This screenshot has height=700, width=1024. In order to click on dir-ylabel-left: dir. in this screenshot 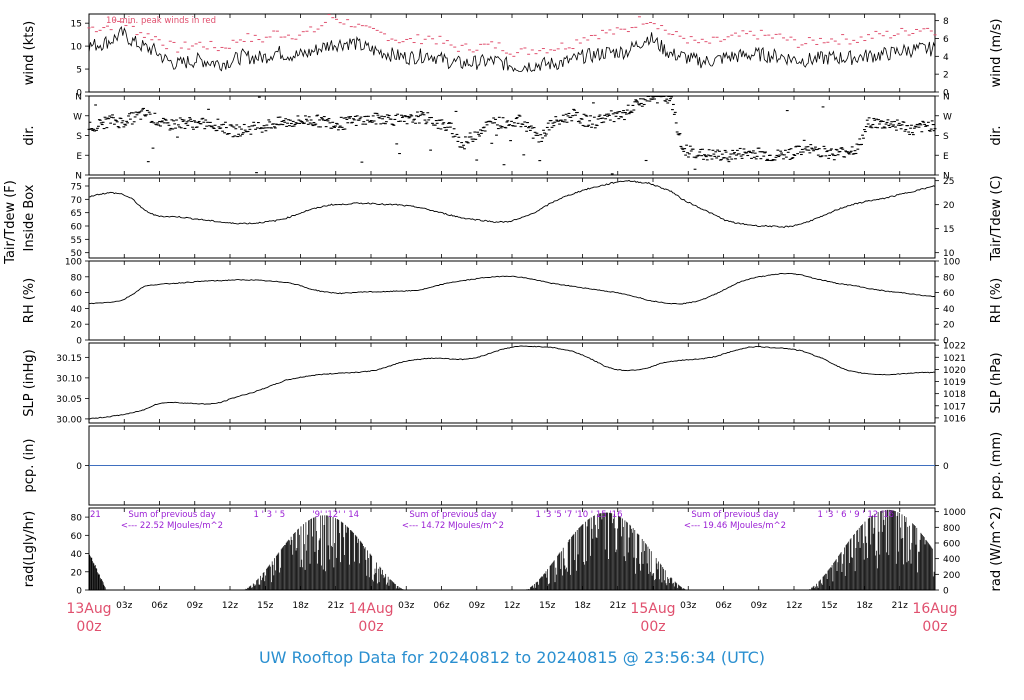, I will do `click(29, 135)`.